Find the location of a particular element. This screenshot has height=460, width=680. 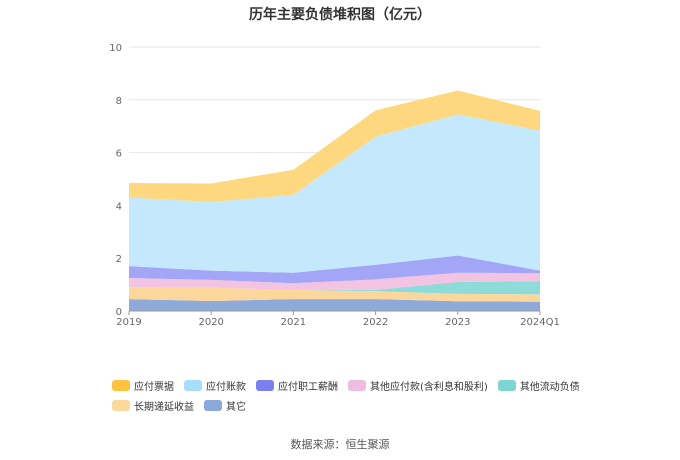

x-tick-label: 2022 is located at coordinates (375, 322).